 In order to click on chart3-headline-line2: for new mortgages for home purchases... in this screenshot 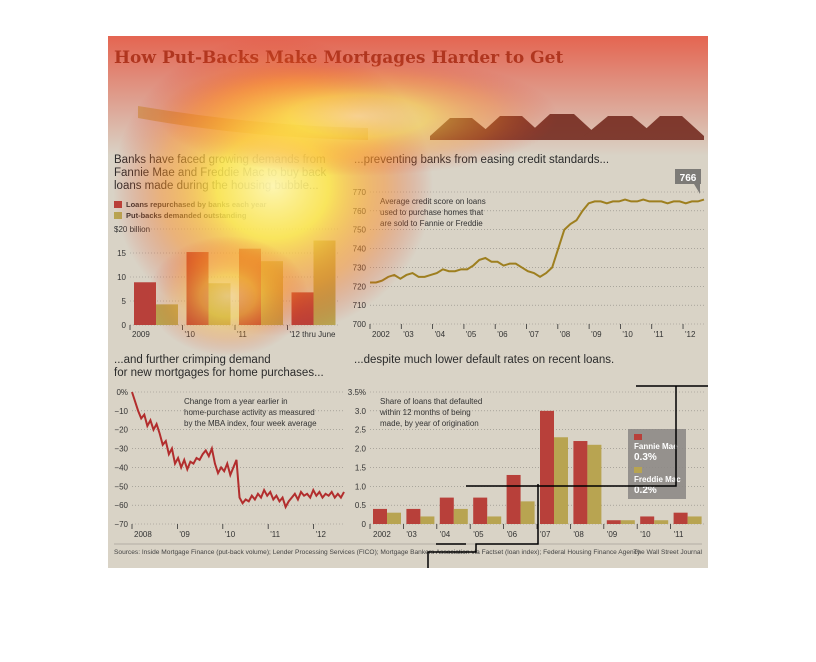, I will do `click(219, 373)`.